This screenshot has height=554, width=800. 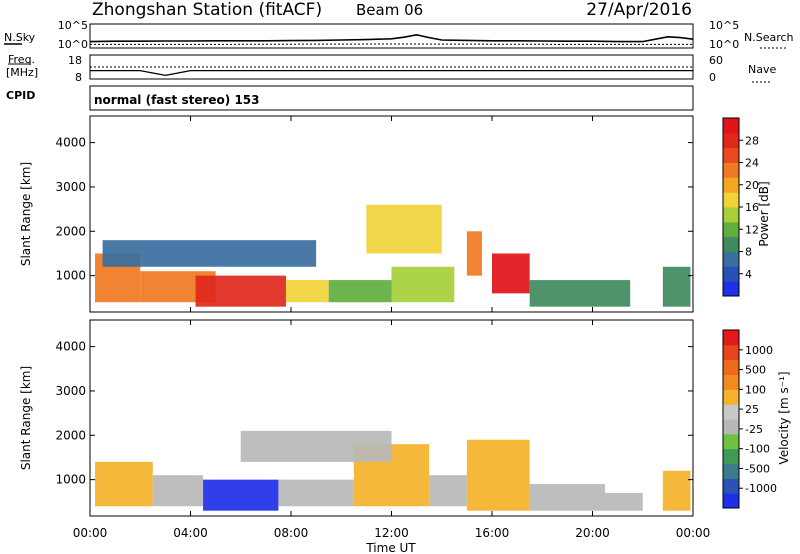 I want to click on nsky-label: N.Sky, so click(x=20, y=37).